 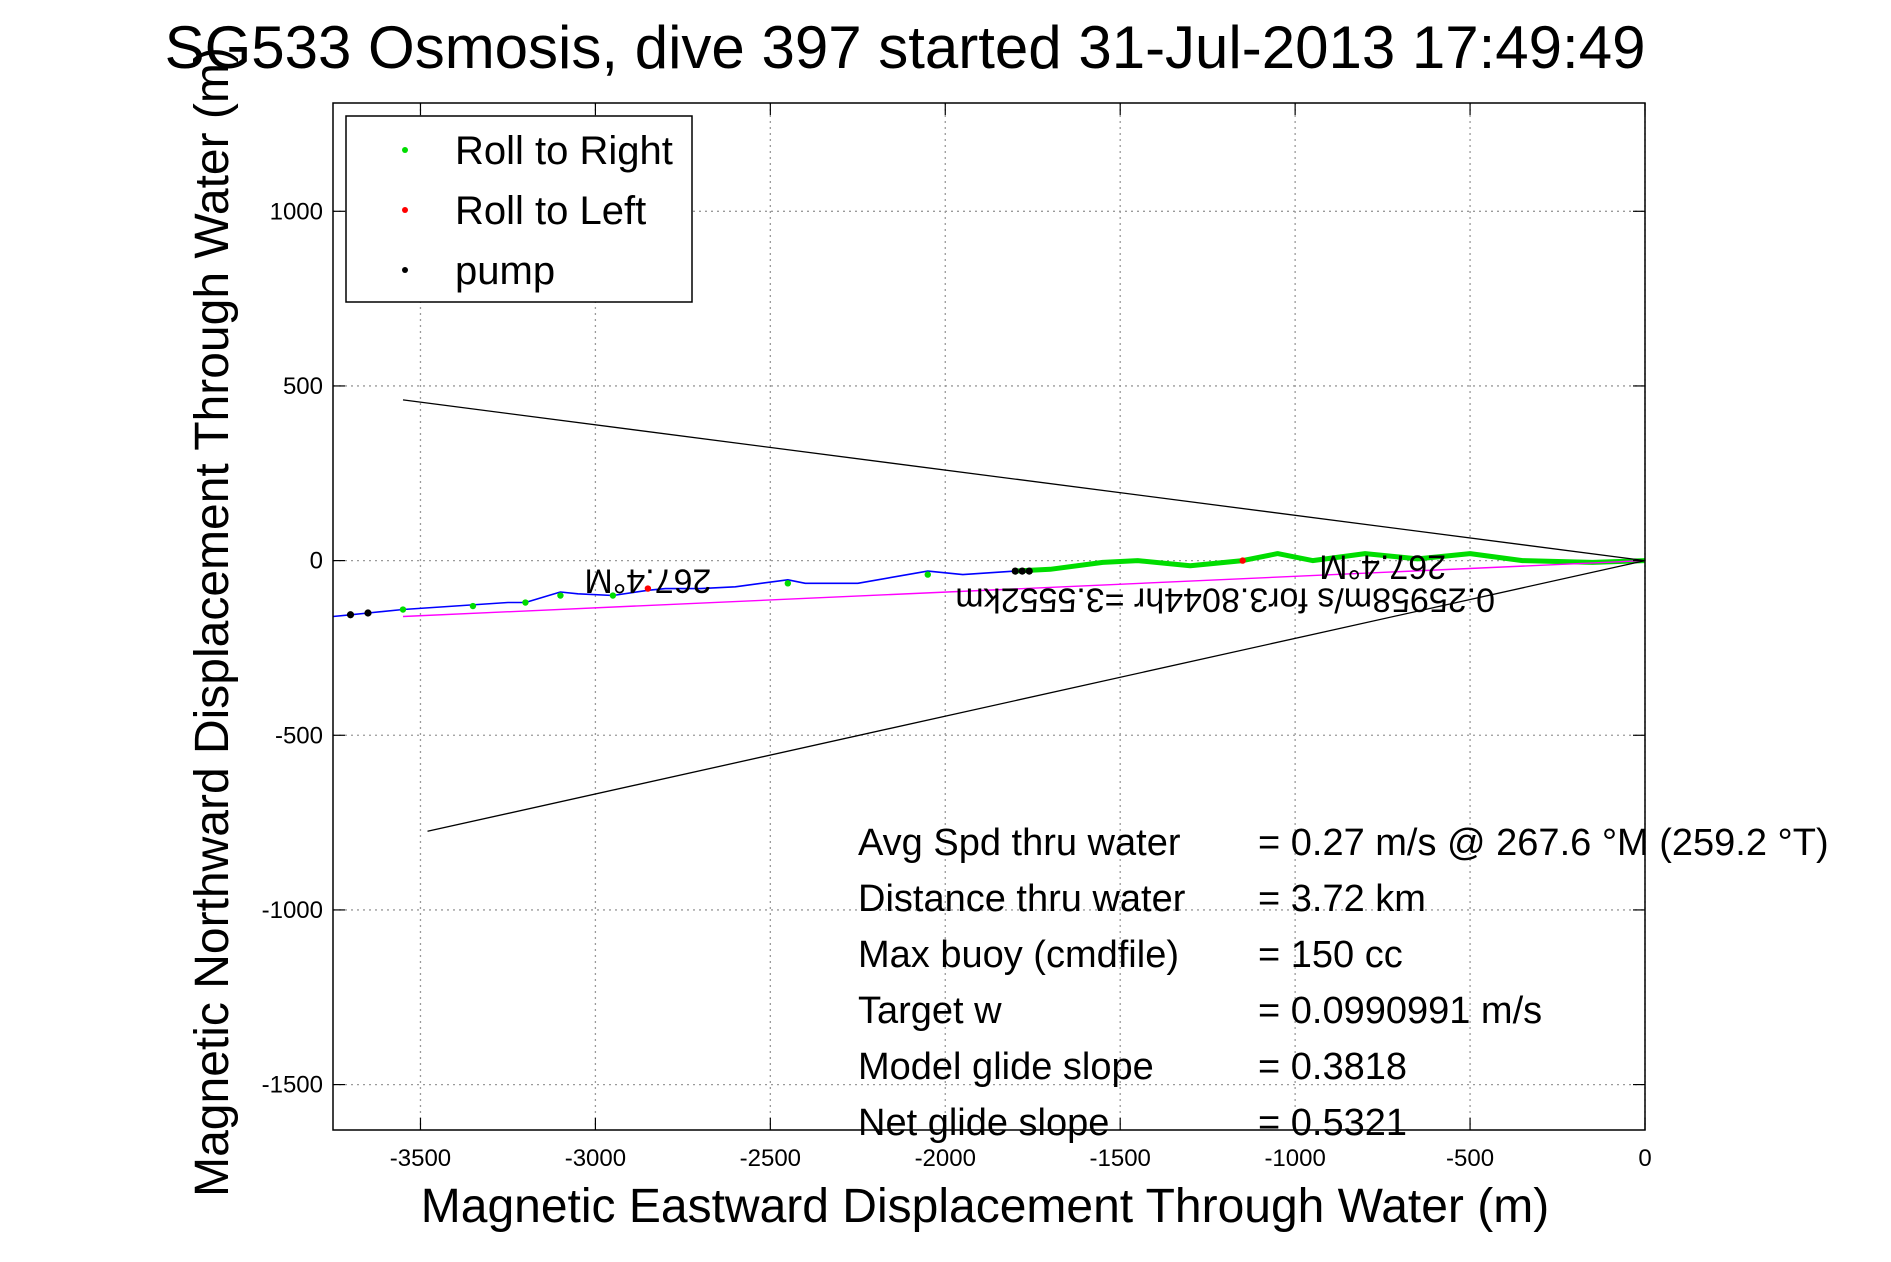 What do you see at coordinates (299, 735) in the screenshot?
I see `y-tick-label: -500` at bounding box center [299, 735].